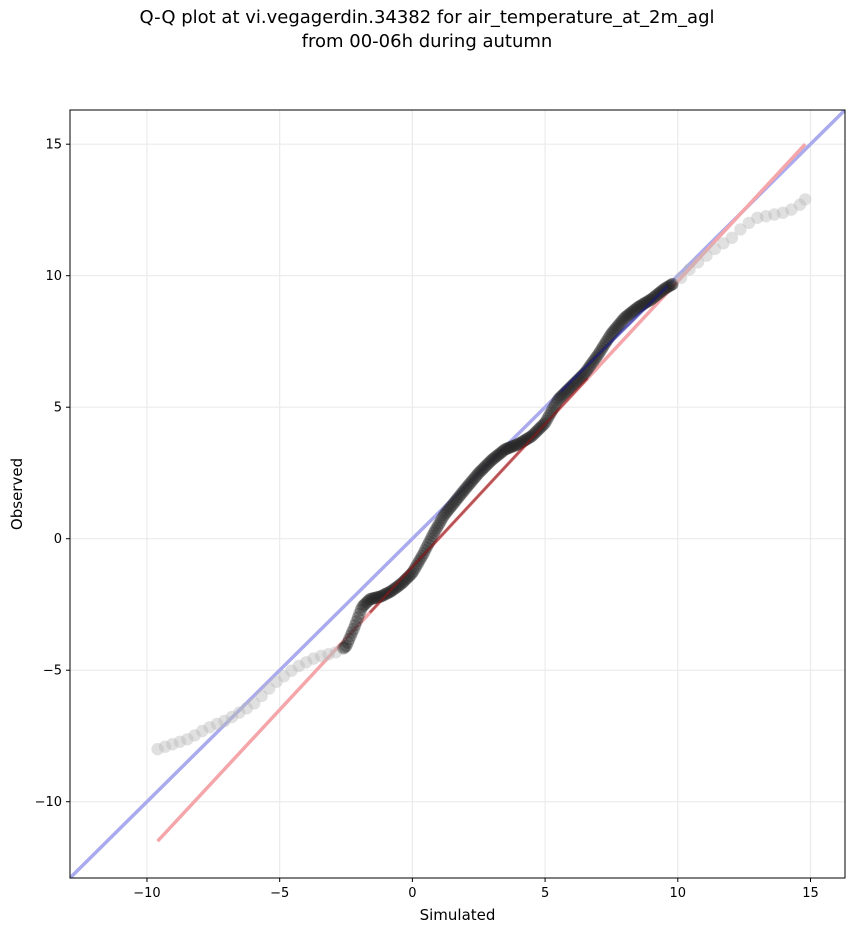  What do you see at coordinates (545, 893) in the screenshot?
I see `x-tick-label: 5` at bounding box center [545, 893].